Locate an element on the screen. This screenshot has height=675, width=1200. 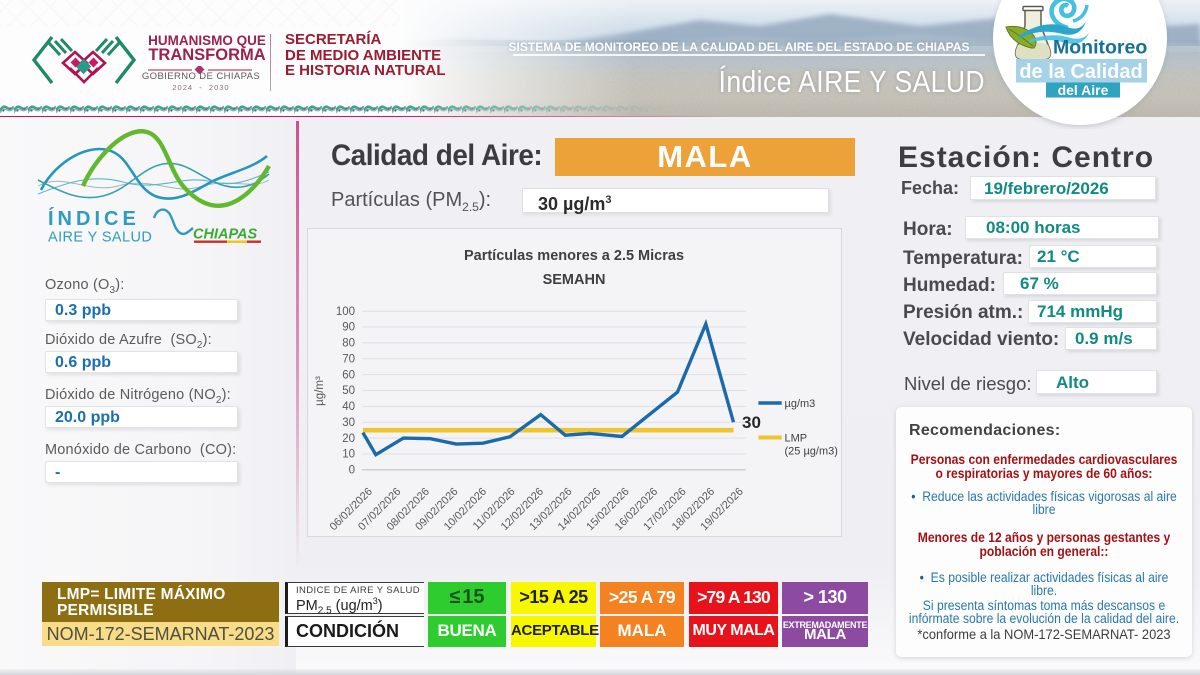
svg-text: µg/m³ is located at coordinates (320, 391).